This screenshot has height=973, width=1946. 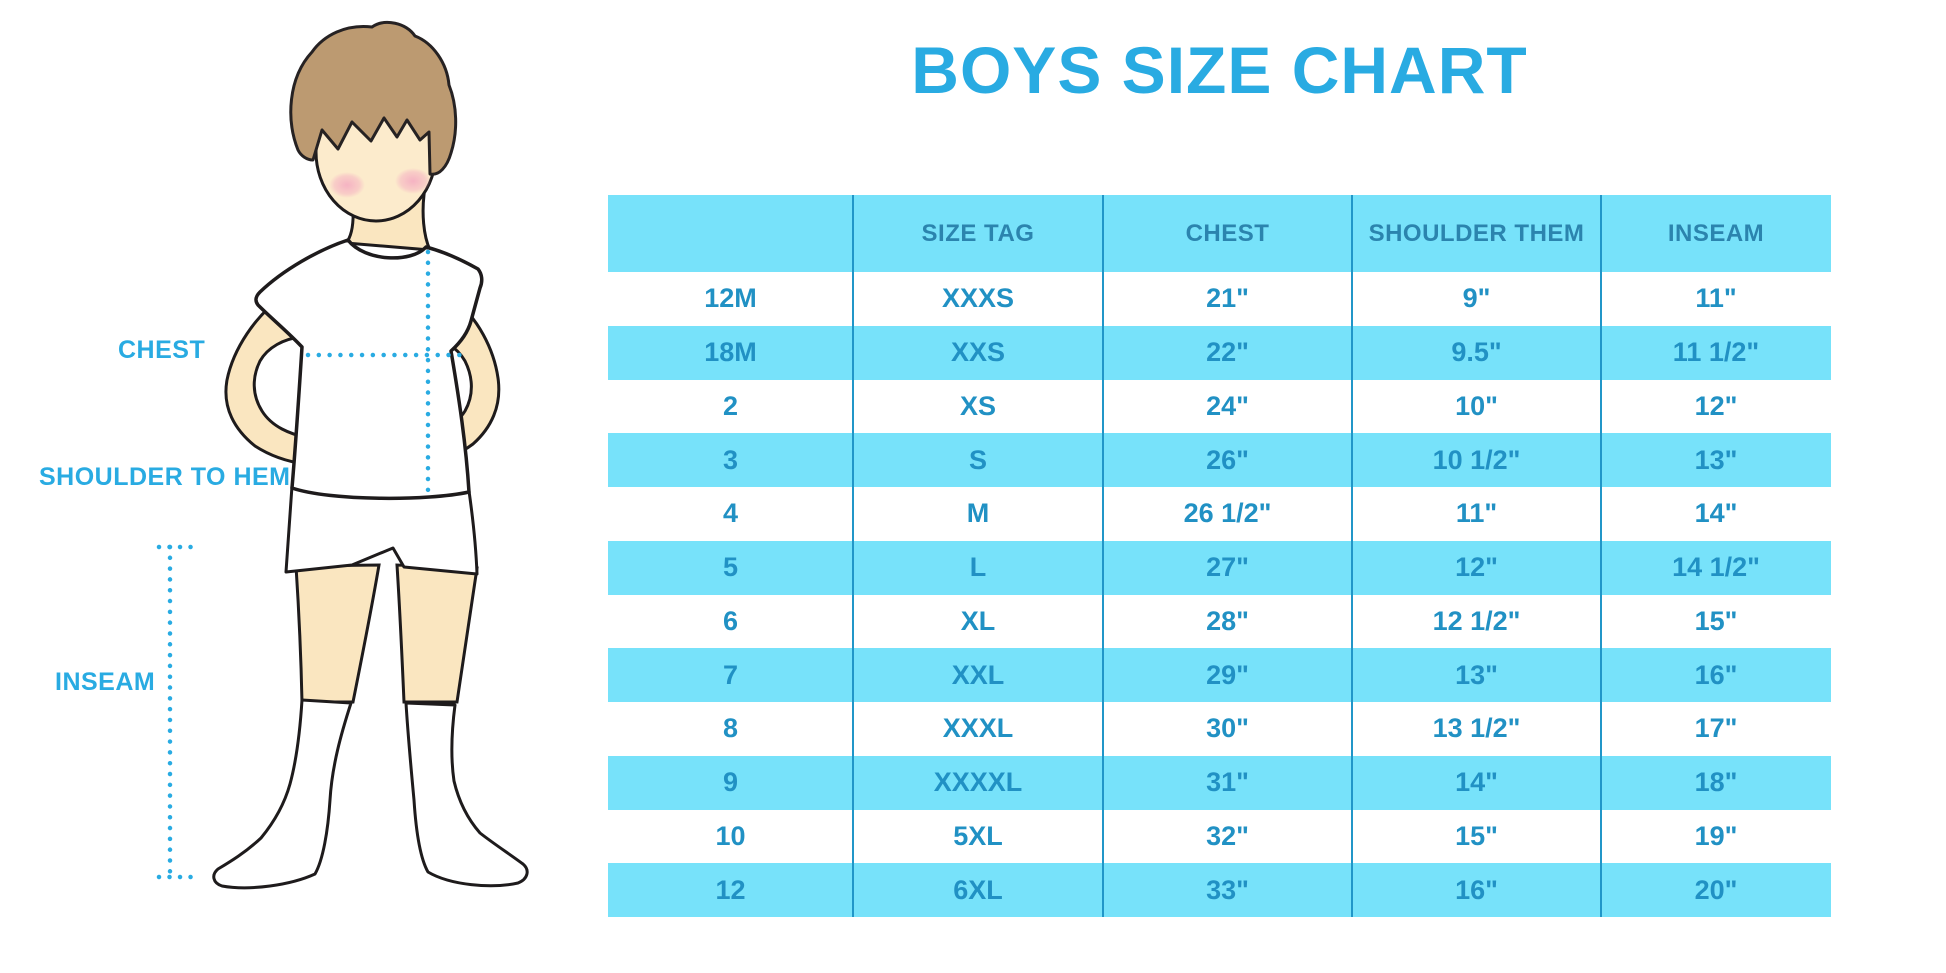 I want to click on shirt-shape, so click(x=369, y=369).